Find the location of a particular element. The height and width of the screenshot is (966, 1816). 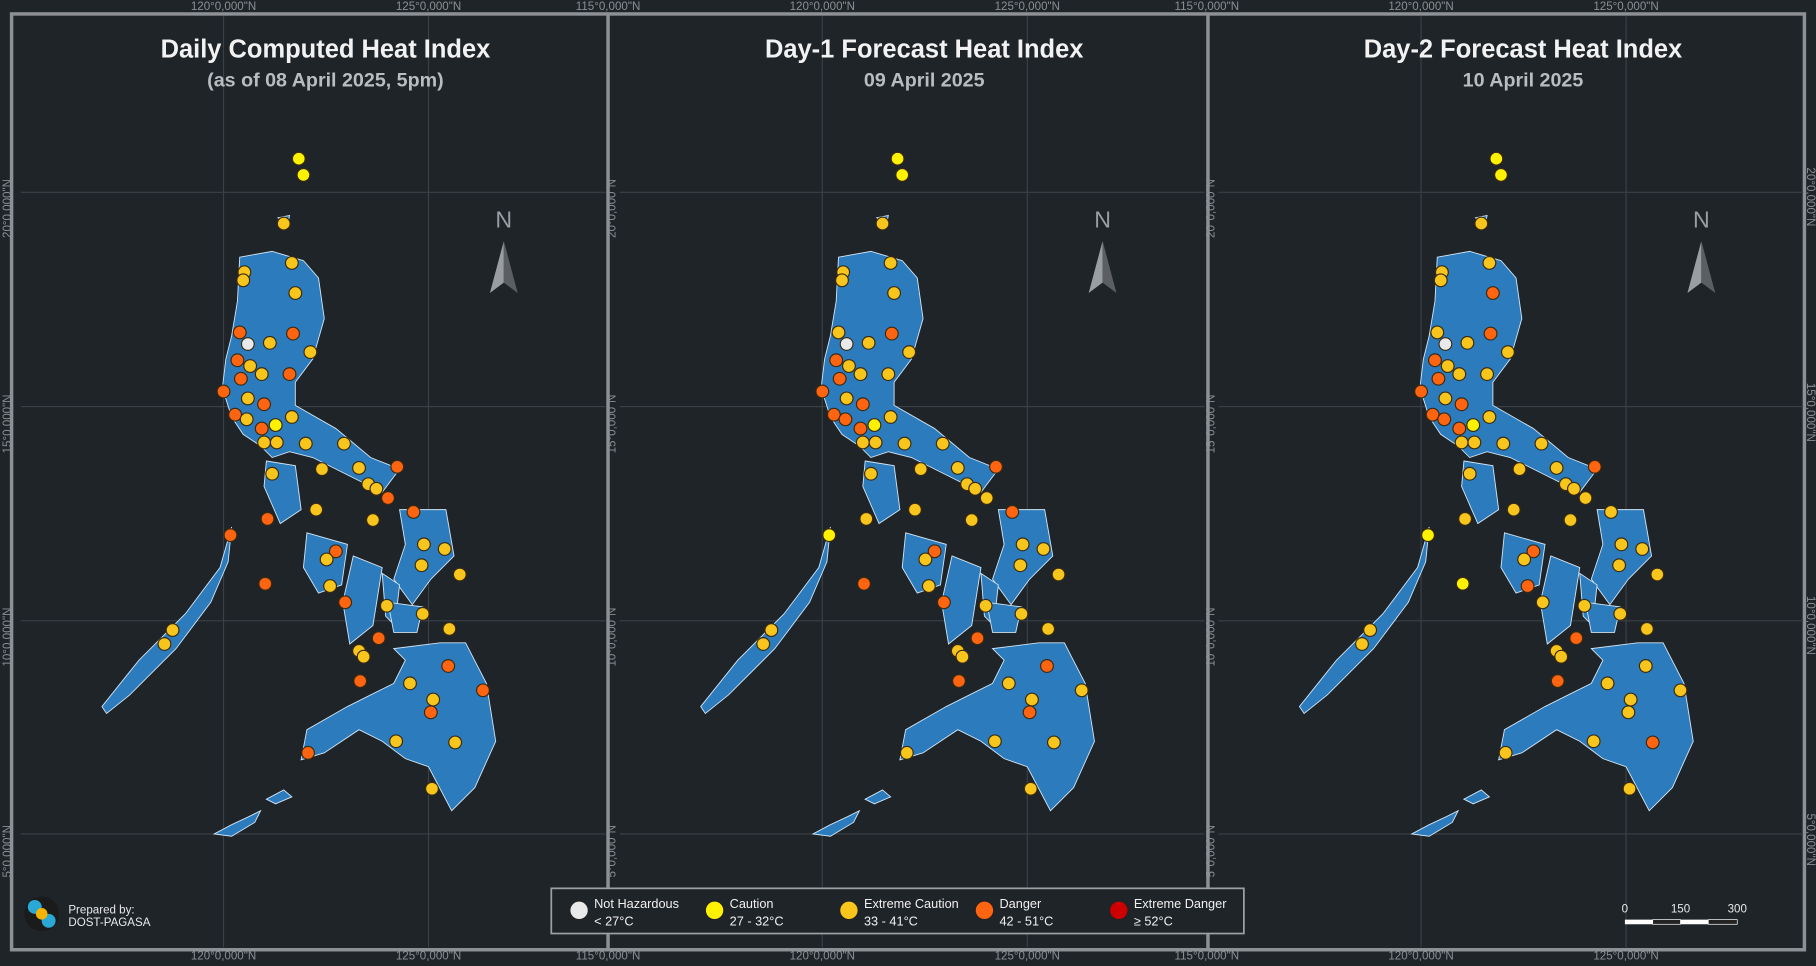

legend-range: < 27°C is located at coordinates (613, 920).